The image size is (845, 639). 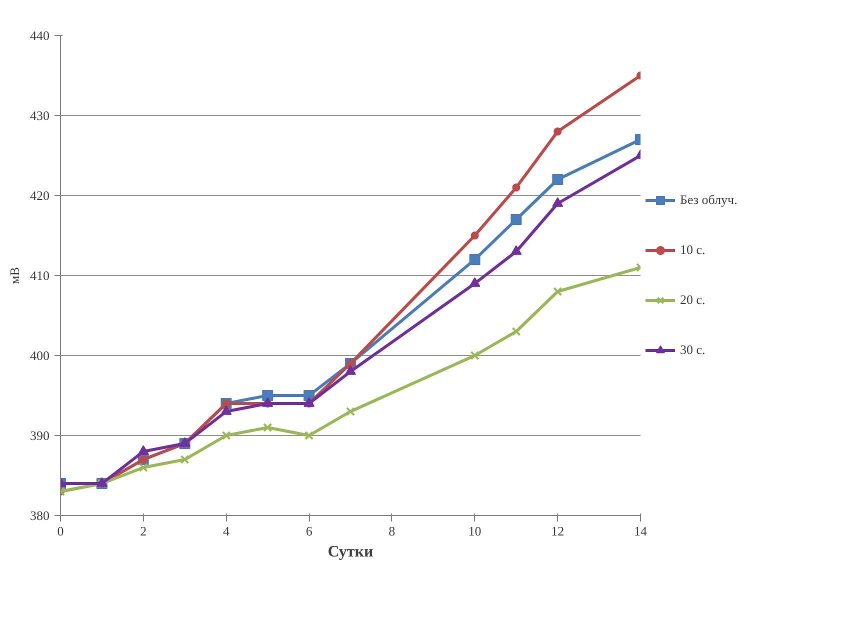 I want to click on x-tick-label: 12, so click(x=557, y=531).